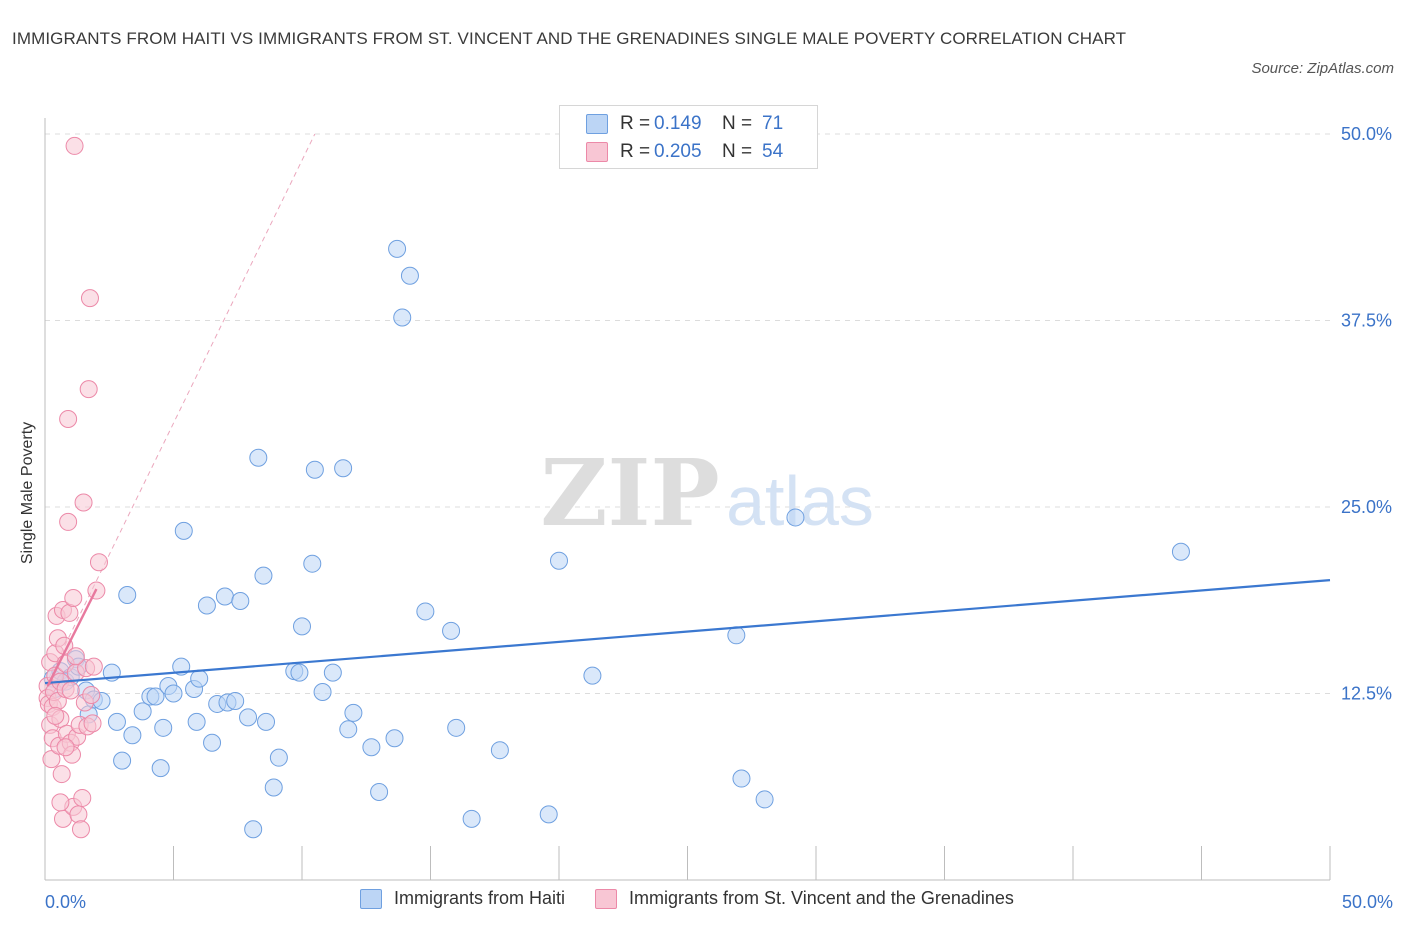 This screenshot has height=930, width=1406. I want to click on trend-line-svg, so click(72, 637).